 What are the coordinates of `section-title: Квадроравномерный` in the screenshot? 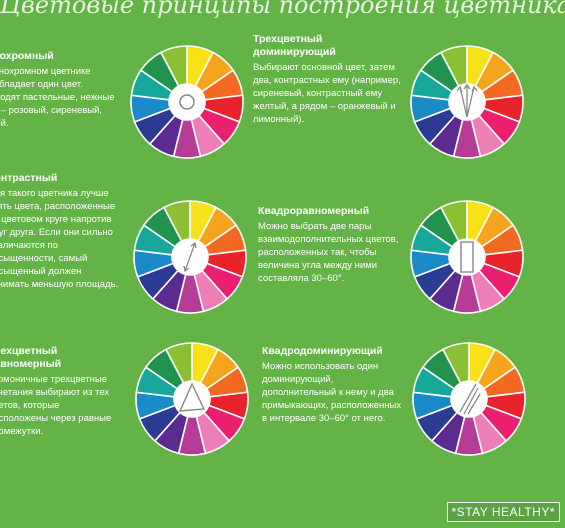 It's located at (314, 211).